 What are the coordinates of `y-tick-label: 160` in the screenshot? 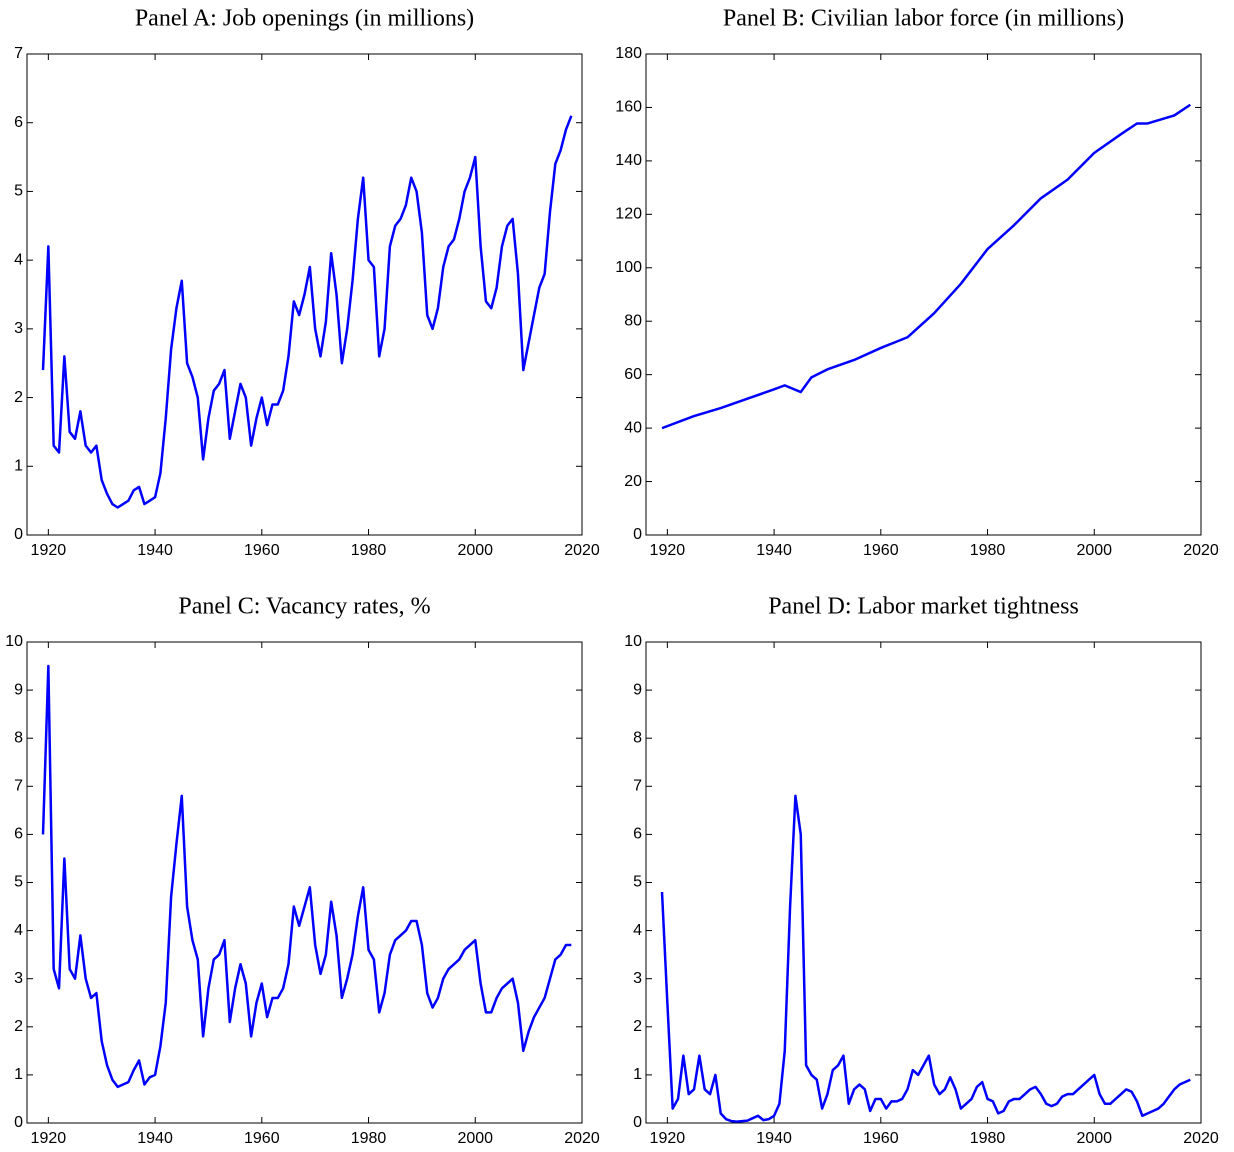 It's located at (628, 107).